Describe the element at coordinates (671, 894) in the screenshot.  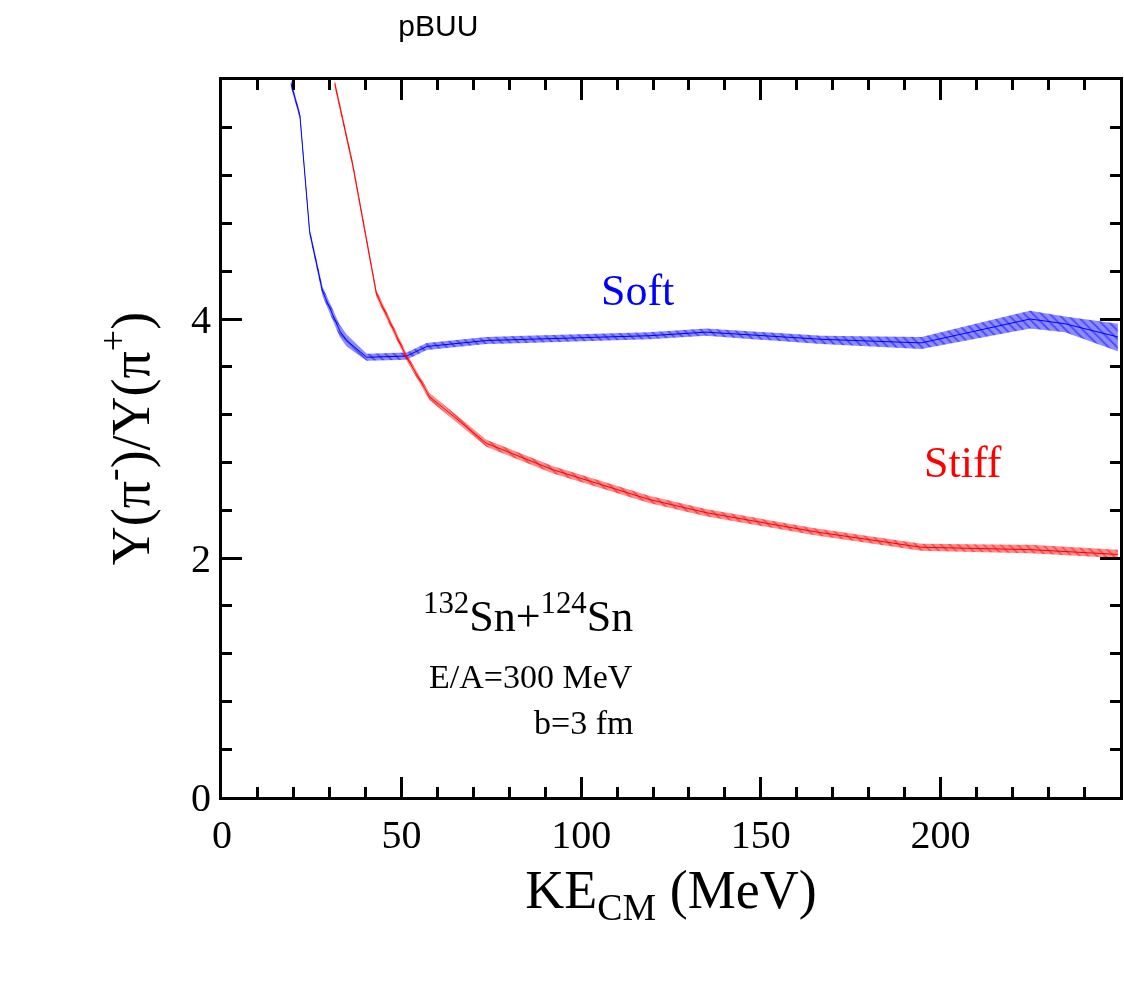
I see `x-axis-title: KE$_{CM}$ (MeV)` at that location.